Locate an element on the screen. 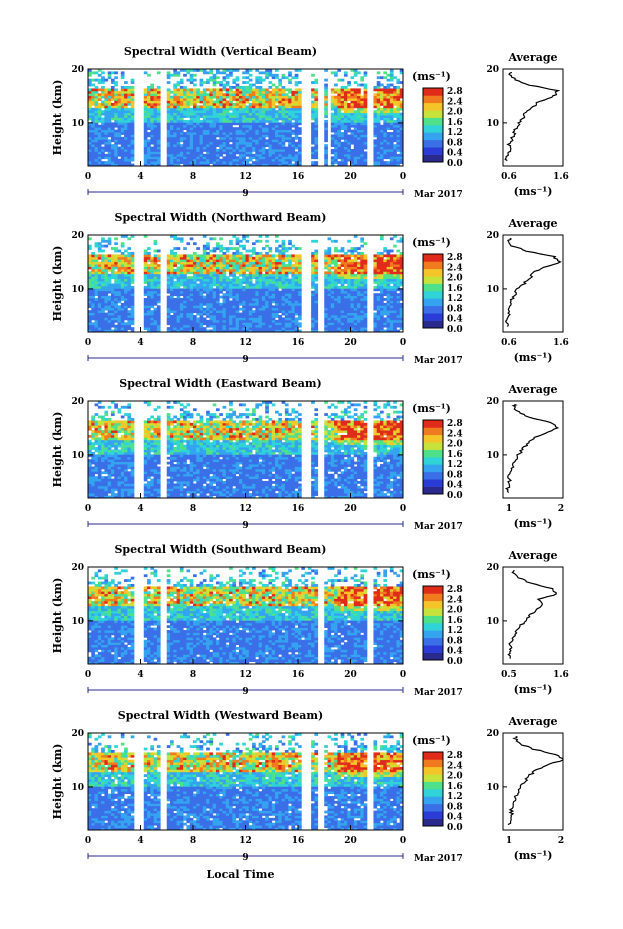  colorbar-tick-label: 1.2 is located at coordinates (455, 797).